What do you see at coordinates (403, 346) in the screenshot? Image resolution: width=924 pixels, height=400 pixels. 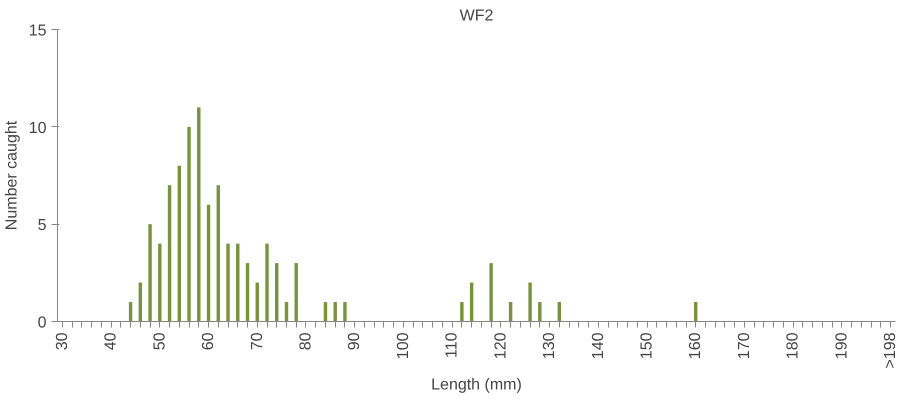 I see `x-tick-label: 100` at bounding box center [403, 346].